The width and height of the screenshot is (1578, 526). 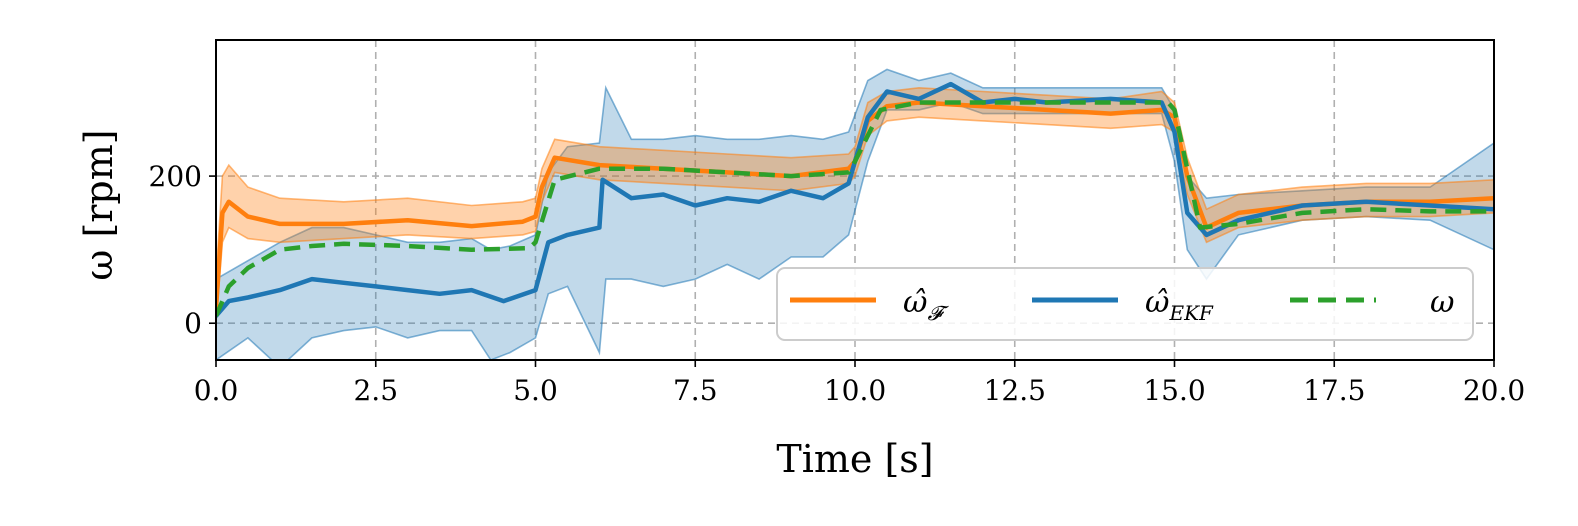 What do you see at coordinates (854, 459) in the screenshot?
I see `x-axis-label: Time [s]` at bounding box center [854, 459].